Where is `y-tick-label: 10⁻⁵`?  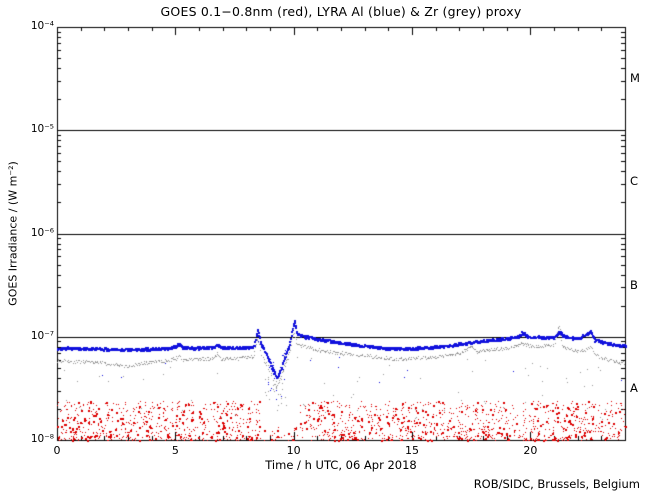
y-tick-label: 10⁻⁵ is located at coordinates (42, 129).